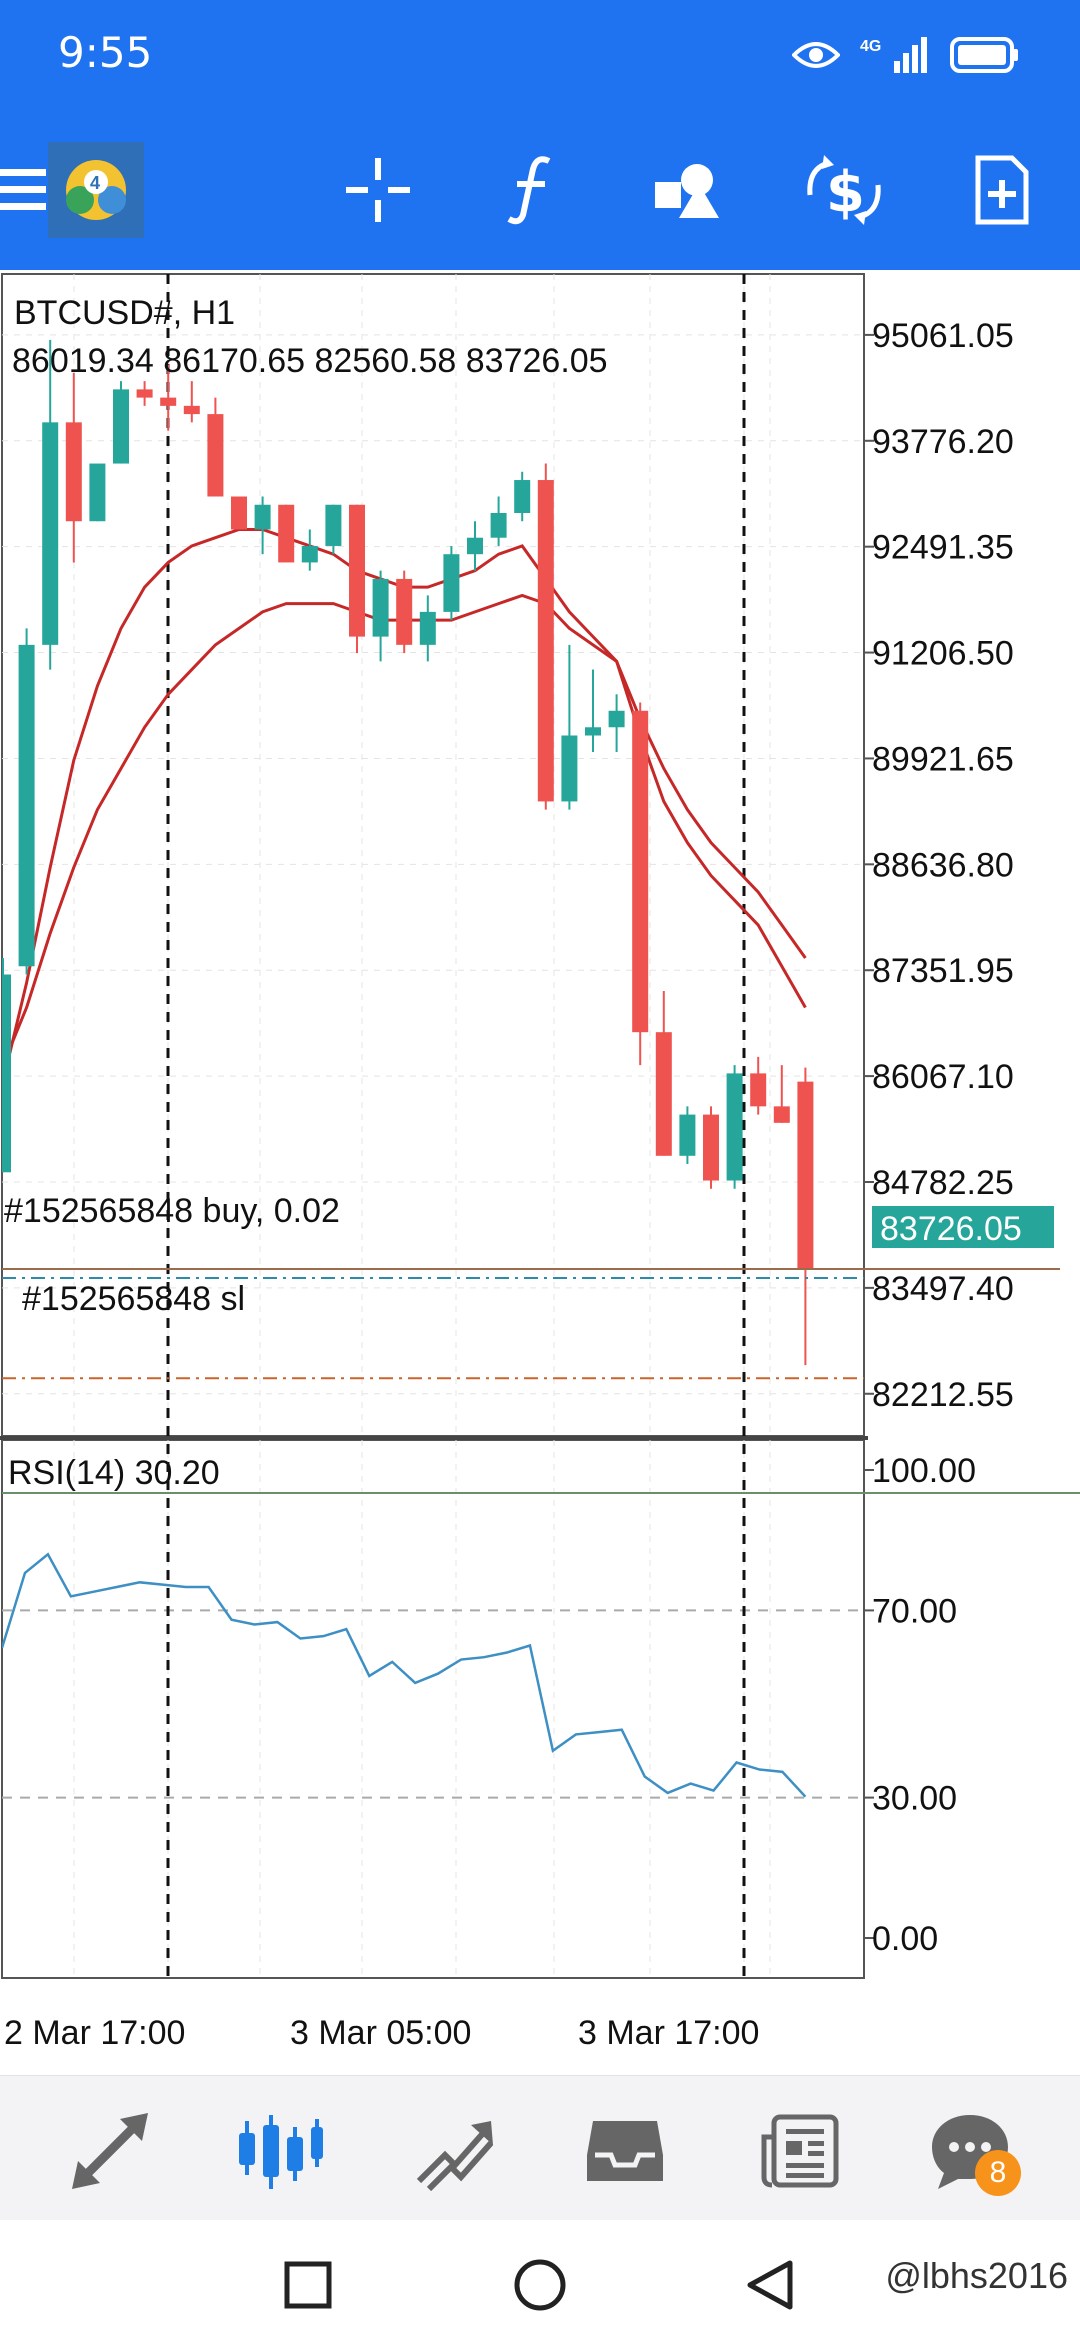  What do you see at coordinates (455, 2151) in the screenshot?
I see `trade-icon` at bounding box center [455, 2151].